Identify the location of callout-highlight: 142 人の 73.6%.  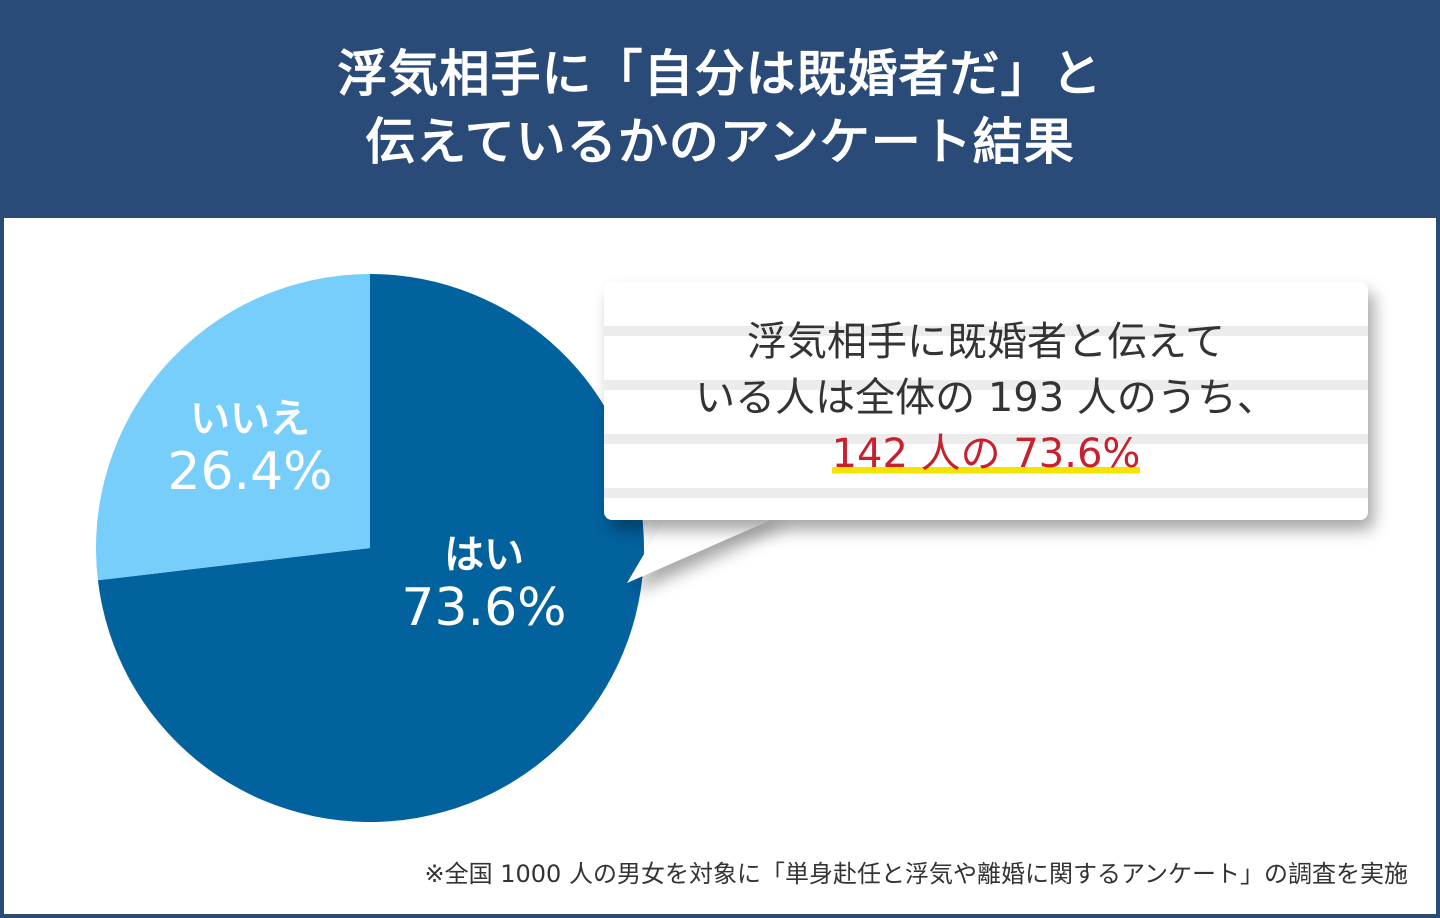
(986, 454).